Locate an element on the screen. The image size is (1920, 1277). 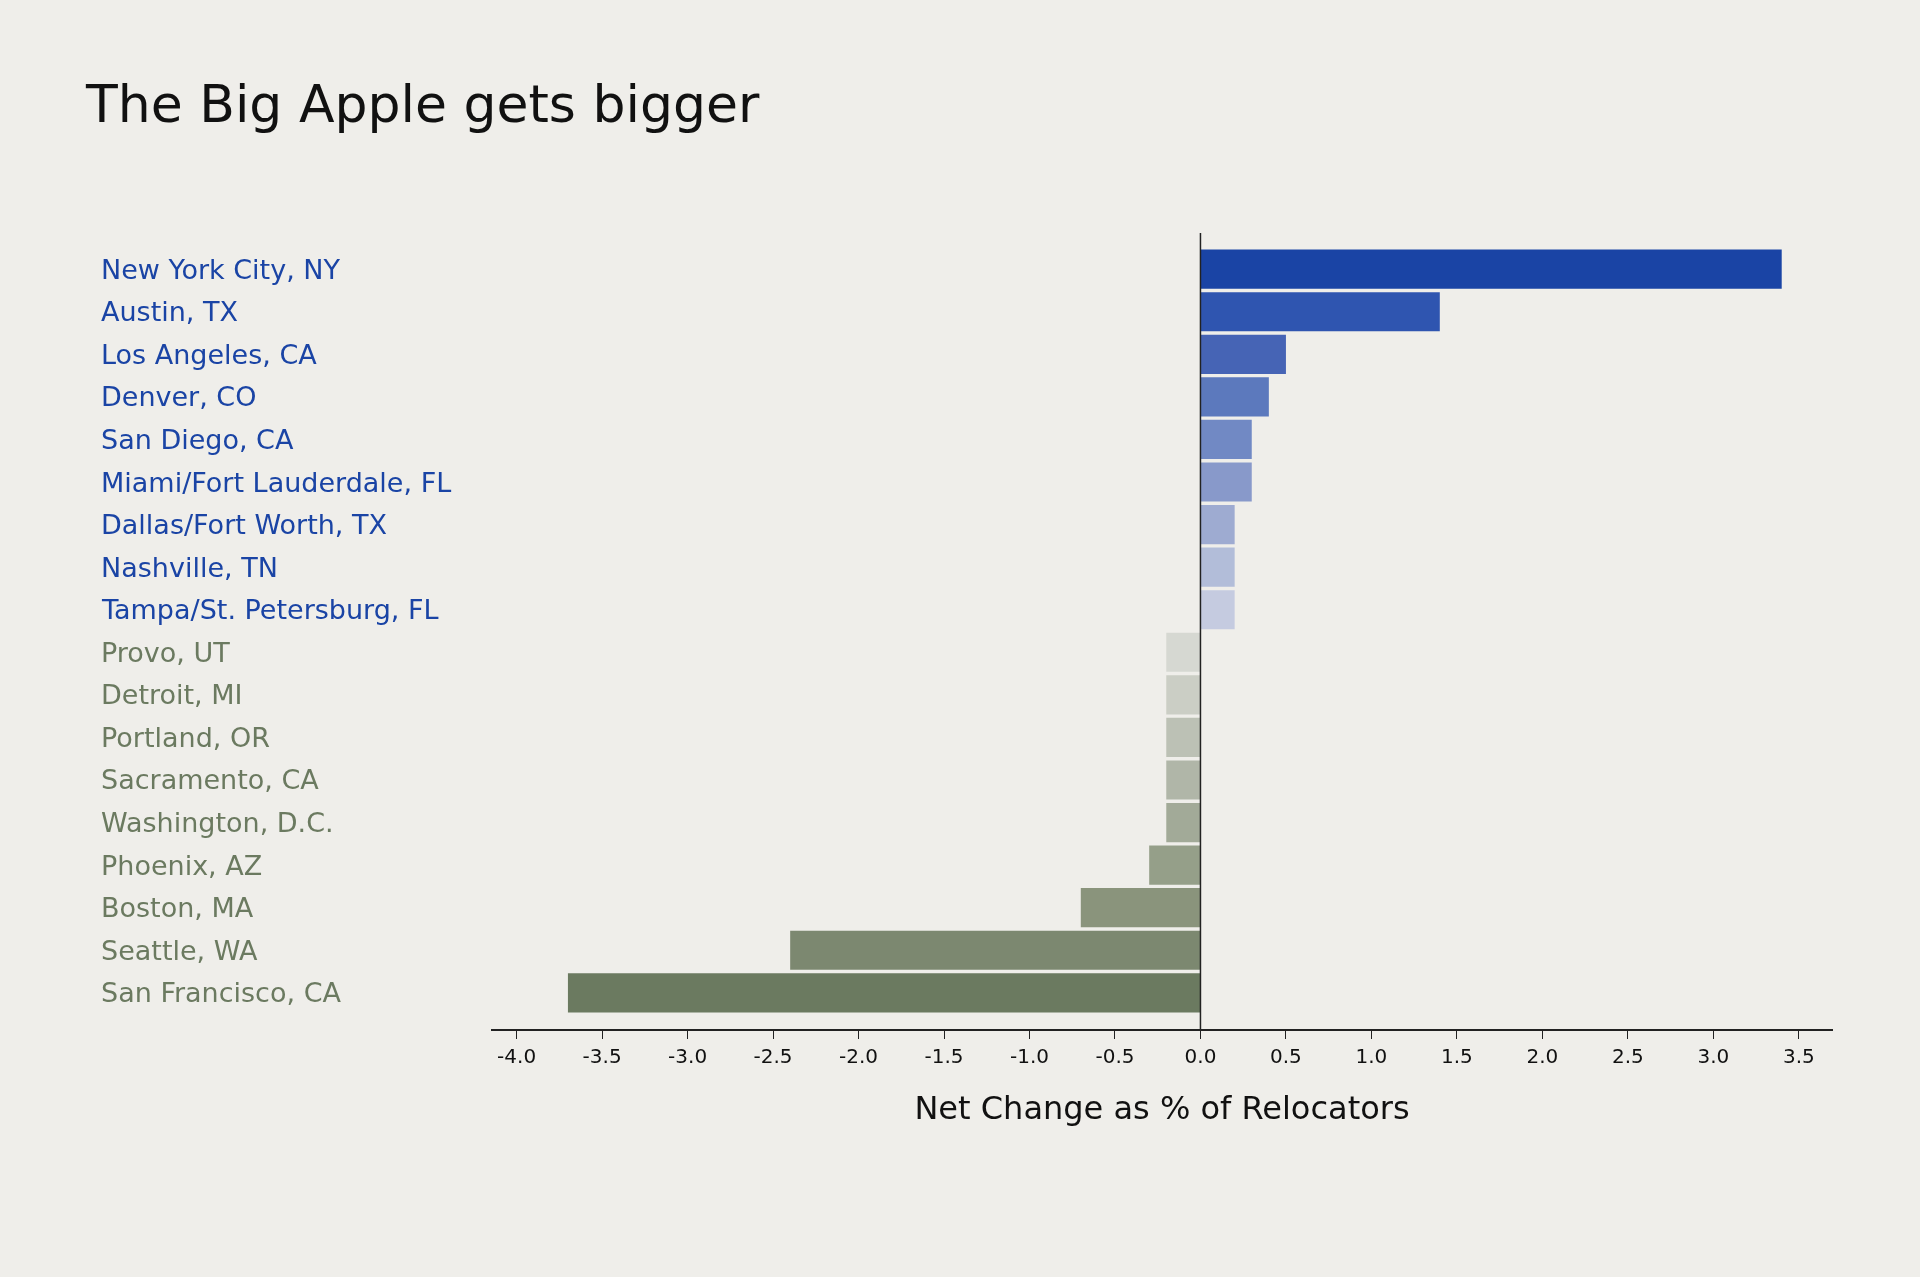
x-tick-label: -0.5 is located at coordinates (1115, 1055).